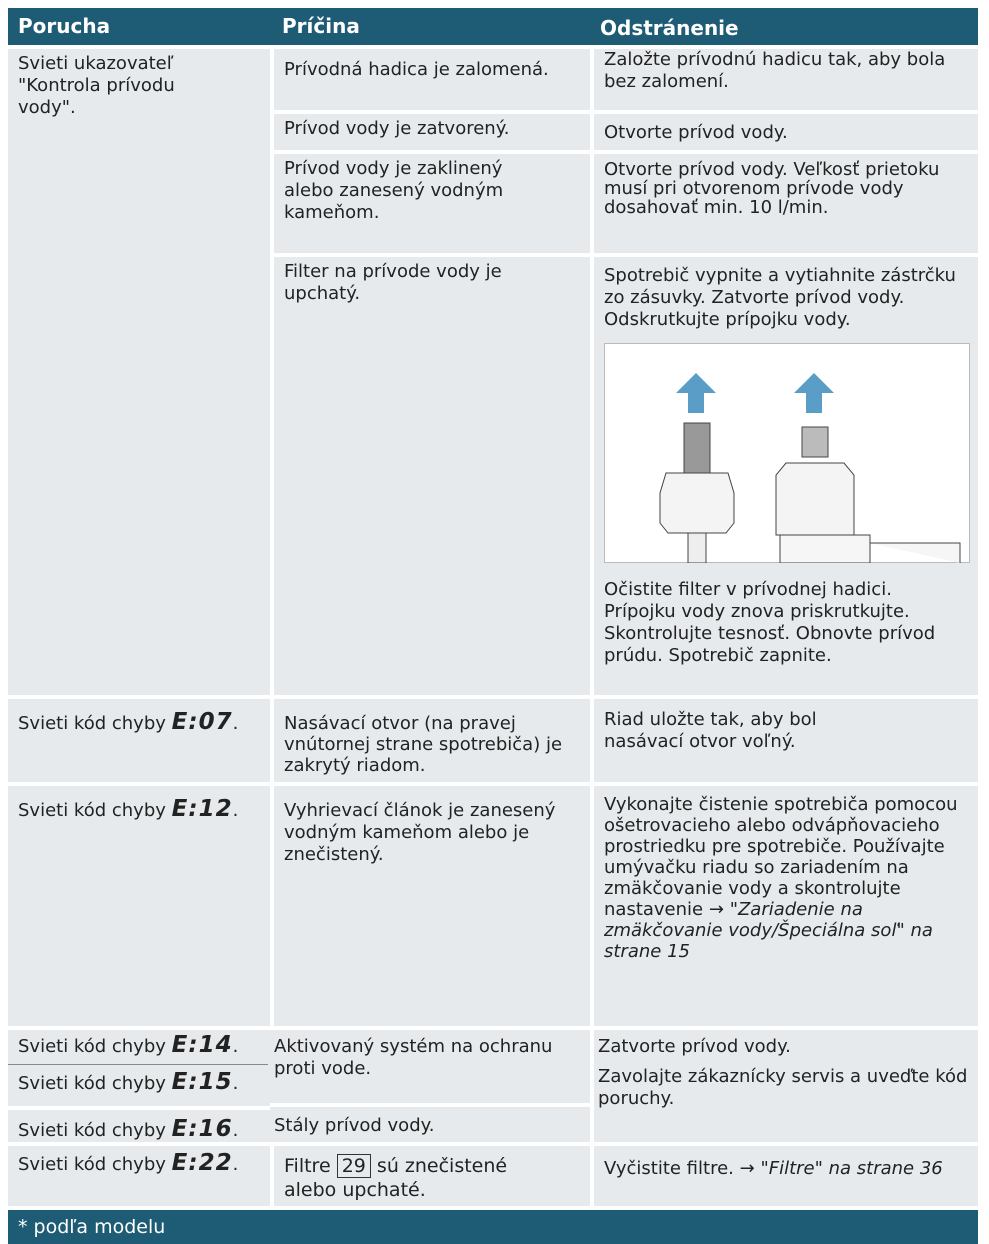 The image size is (989, 1244). Describe the element at coordinates (493, 1227) in the screenshot. I see `footer: * podľa modelu` at that location.